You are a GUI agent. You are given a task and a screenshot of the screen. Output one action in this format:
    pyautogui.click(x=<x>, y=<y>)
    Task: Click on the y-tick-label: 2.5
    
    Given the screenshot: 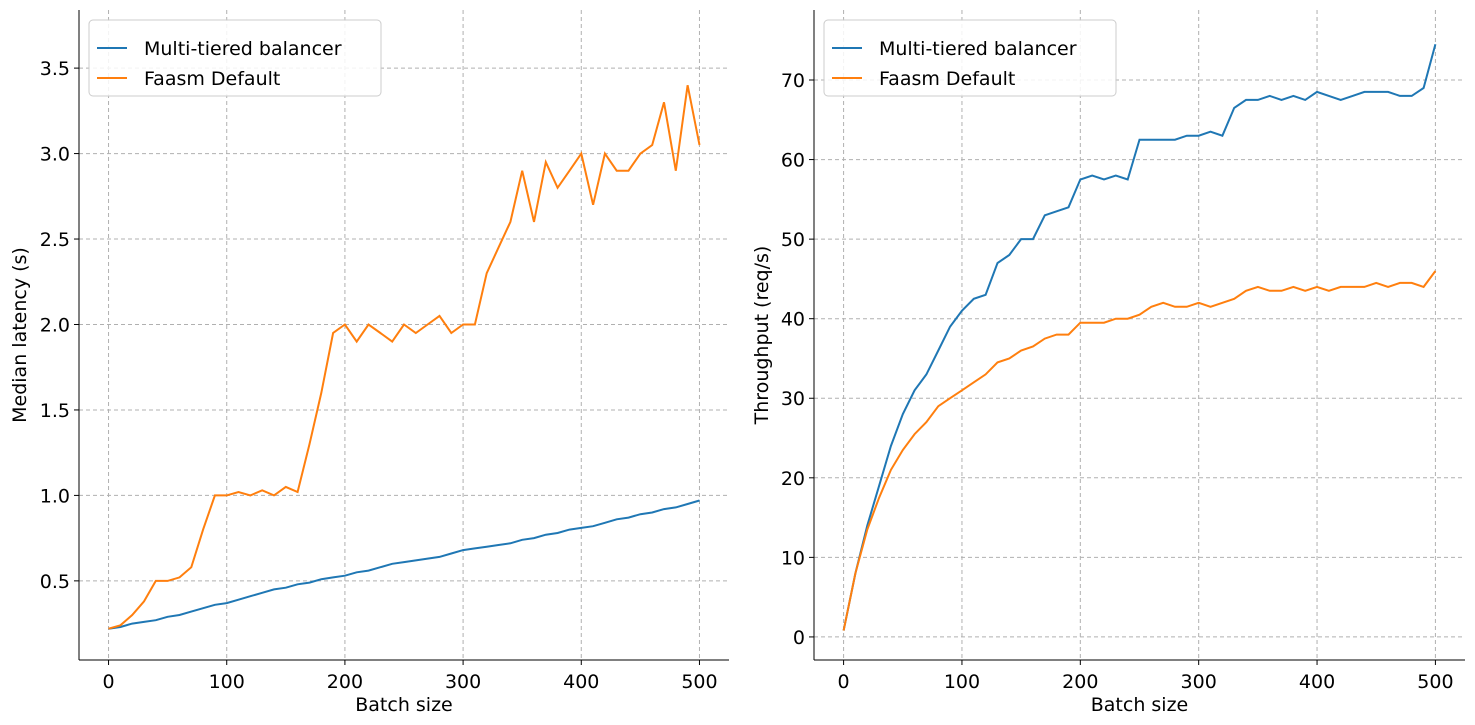 What is the action you would take?
    pyautogui.click(x=55, y=240)
    